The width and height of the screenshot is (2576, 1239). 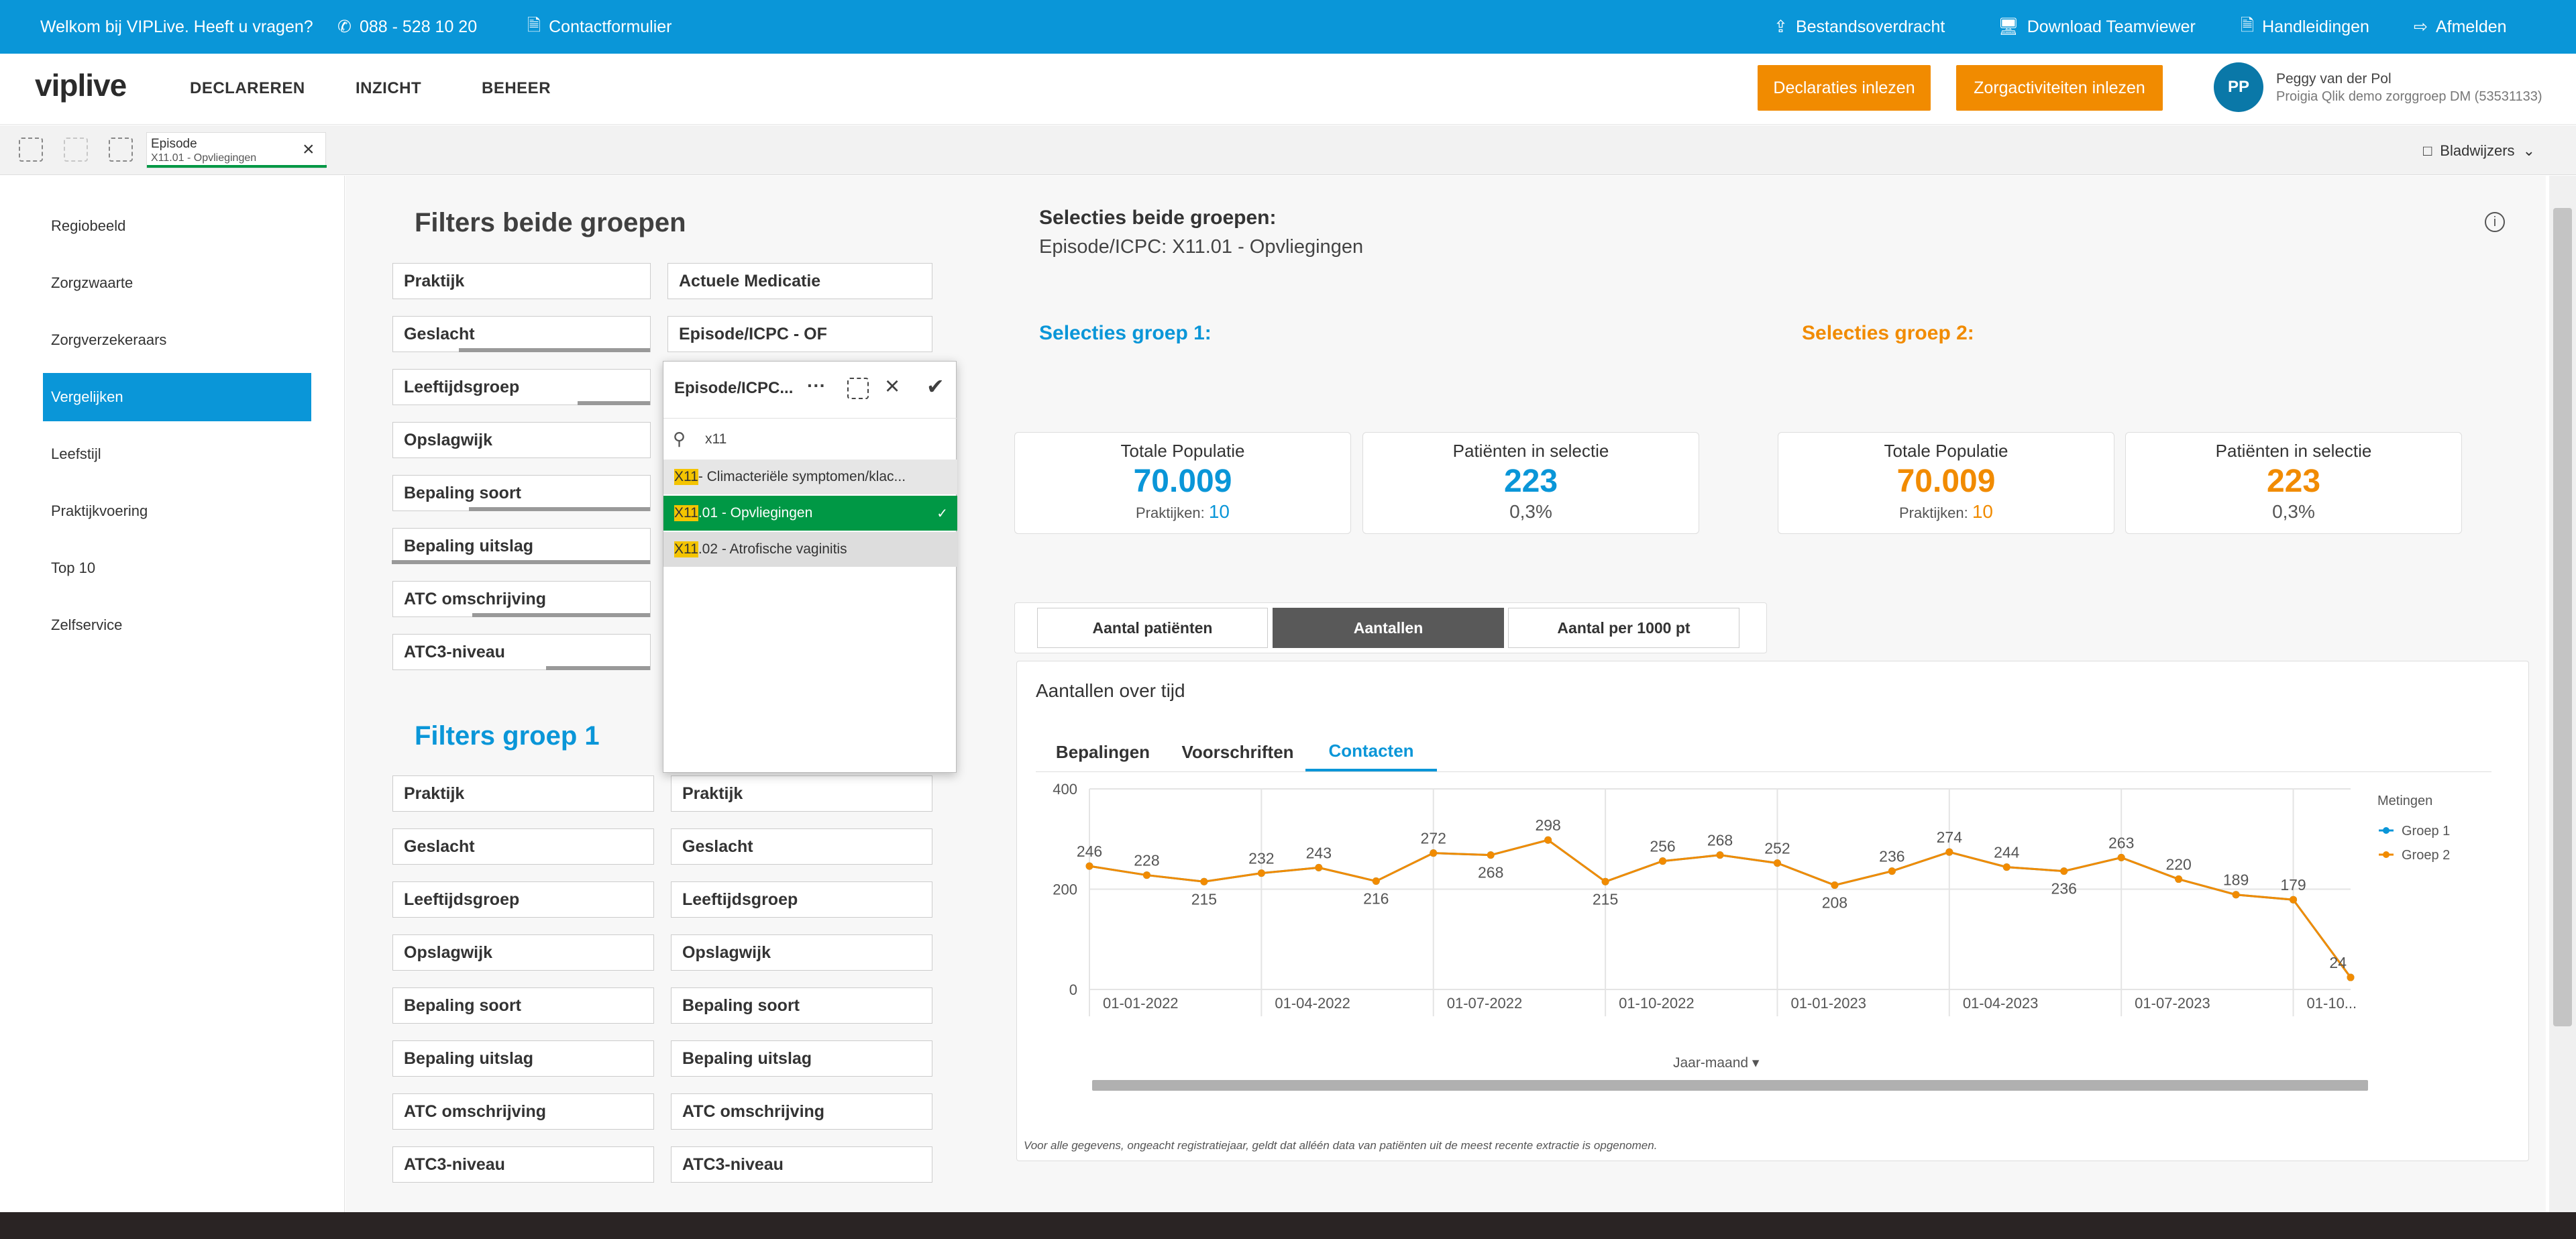 I want to click on tab-bepalingen: Bepalingen, so click(x=1102, y=751).